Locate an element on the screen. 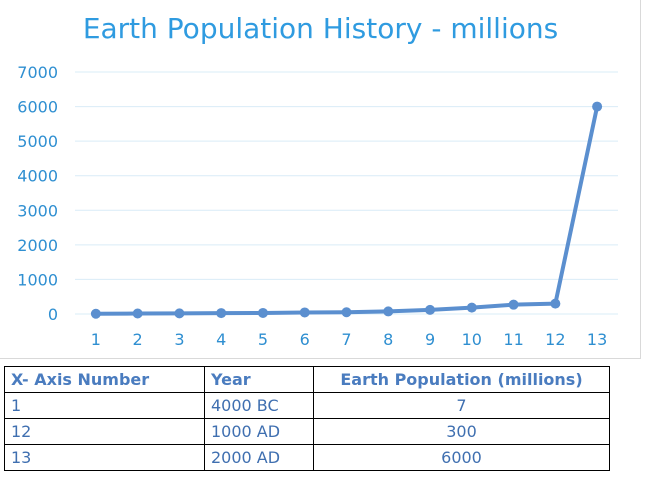 Image resolution: width=645 pixels, height=485 pixels. x-tick-label: 10 is located at coordinates (472, 339).